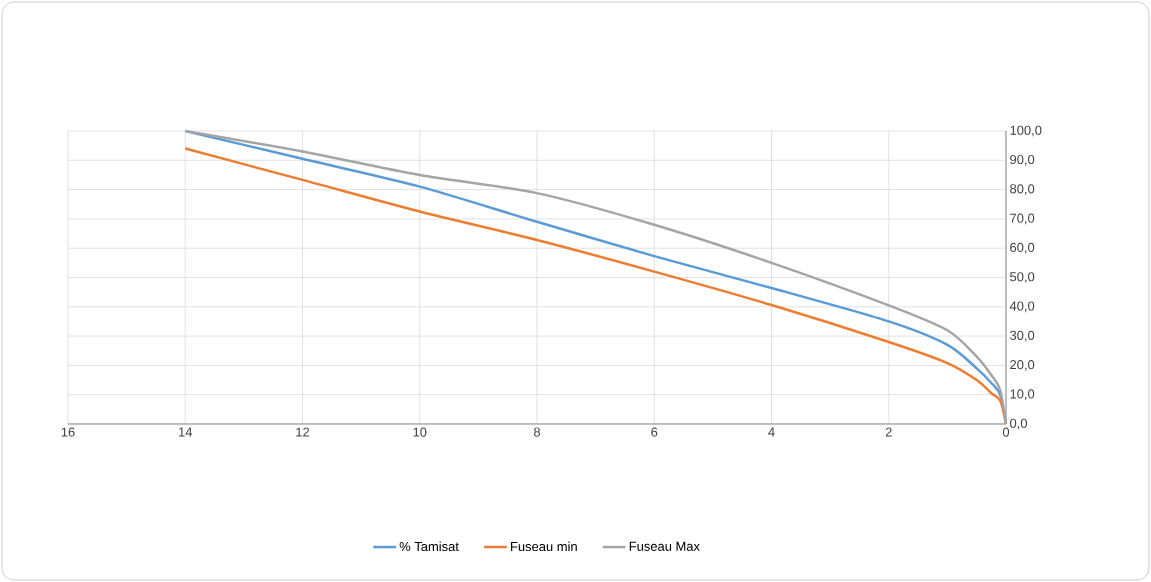 Image resolution: width=1151 pixels, height=582 pixels. Describe the element at coordinates (1022, 160) in the screenshot. I see `y-tick-label: 90,0` at that location.